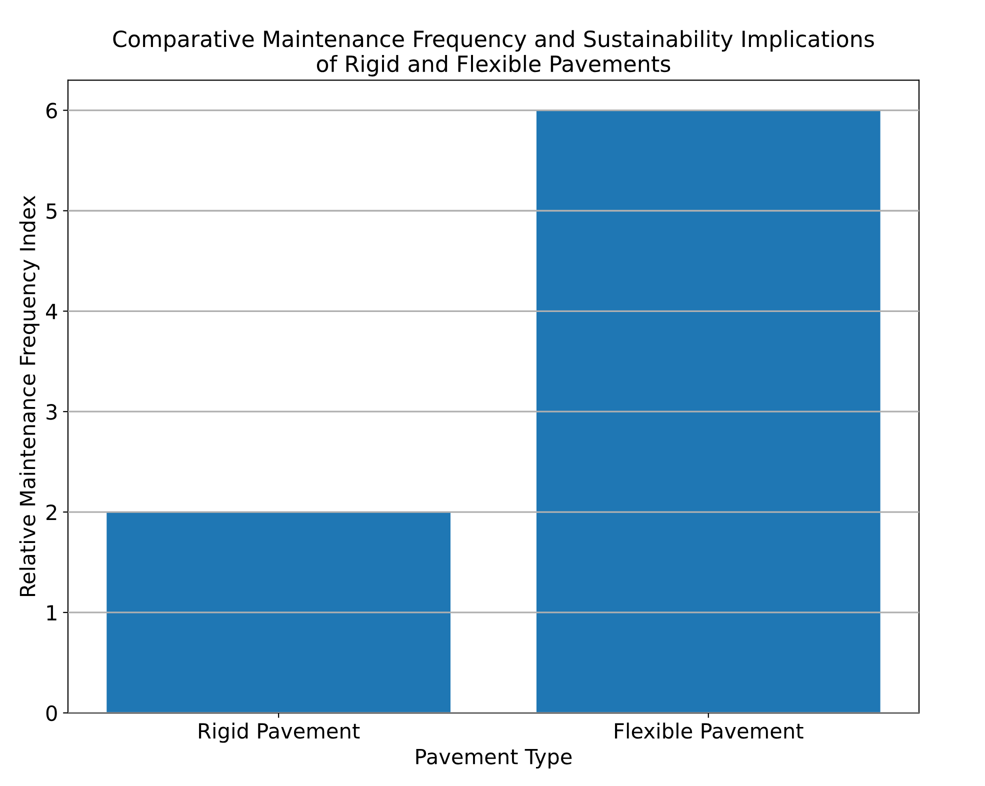 Image resolution: width=985 pixels, height=786 pixels. I want to click on y-tick-label: 0, so click(51, 713).